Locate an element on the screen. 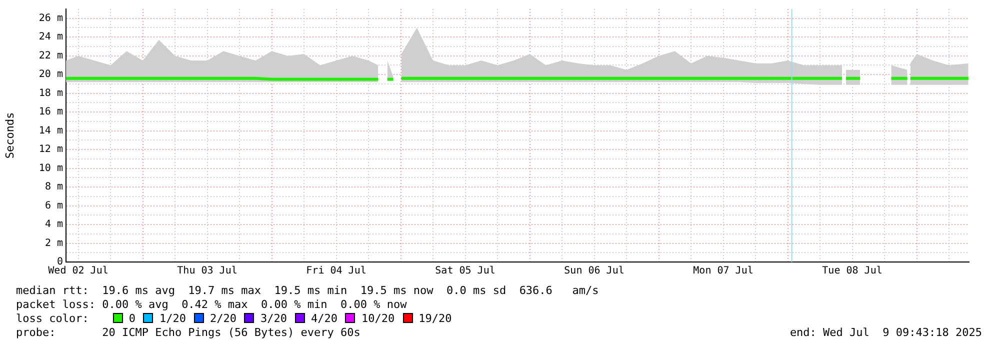 The height and width of the screenshot is (347, 997). y-tick-label: 6 m is located at coordinates (53, 206).